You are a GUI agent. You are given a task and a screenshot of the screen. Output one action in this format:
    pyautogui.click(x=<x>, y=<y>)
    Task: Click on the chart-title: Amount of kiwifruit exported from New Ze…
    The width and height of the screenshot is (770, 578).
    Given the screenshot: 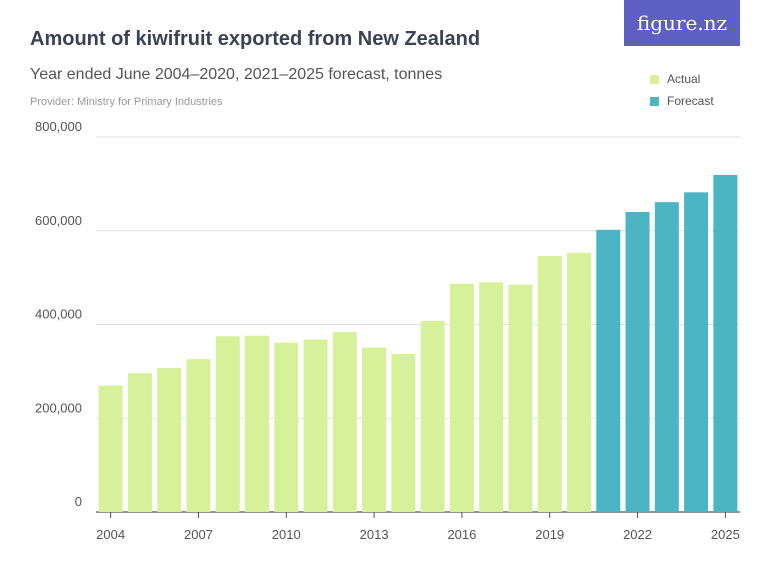 What is the action you would take?
    pyautogui.click(x=255, y=39)
    